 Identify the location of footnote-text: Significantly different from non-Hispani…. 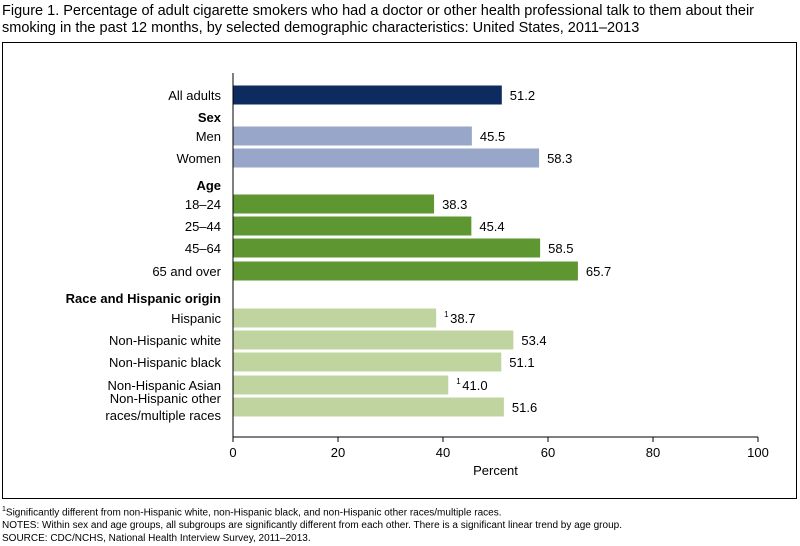
(253, 513).